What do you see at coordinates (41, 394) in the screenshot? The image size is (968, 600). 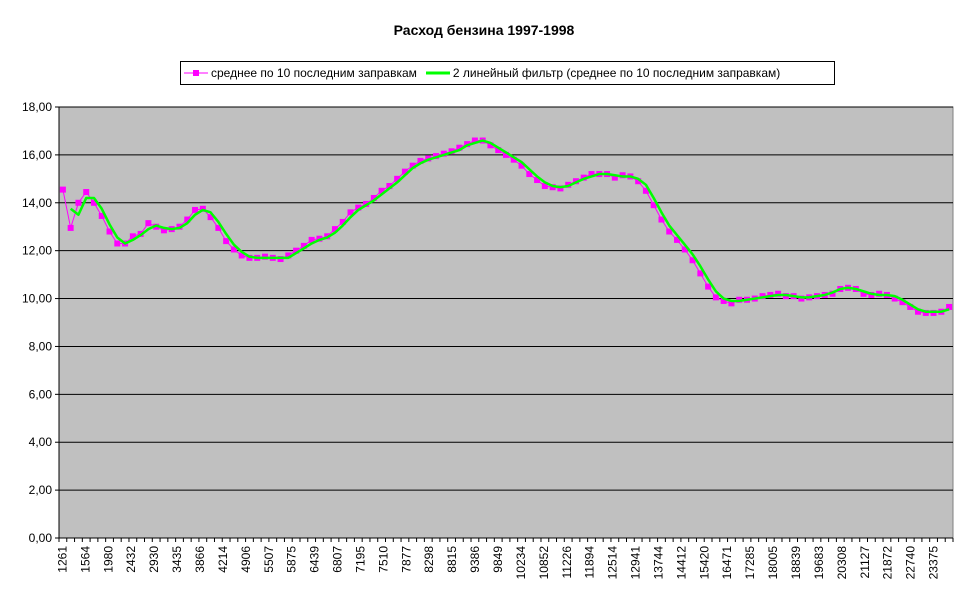 I see `y-tick-label: 6,00` at bounding box center [41, 394].